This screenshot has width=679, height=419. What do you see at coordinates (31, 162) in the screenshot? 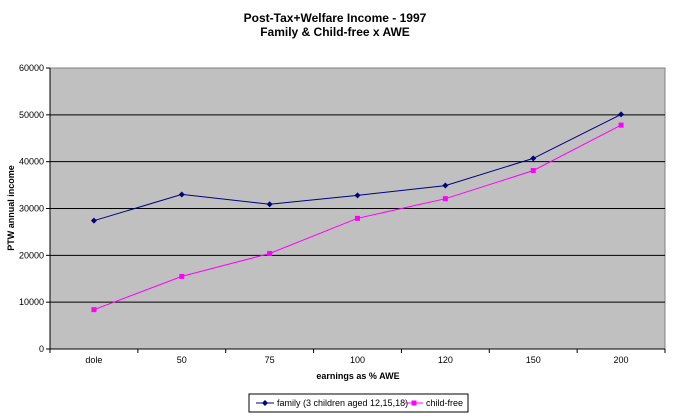
I see `y-tick-label: 40000` at bounding box center [31, 162].